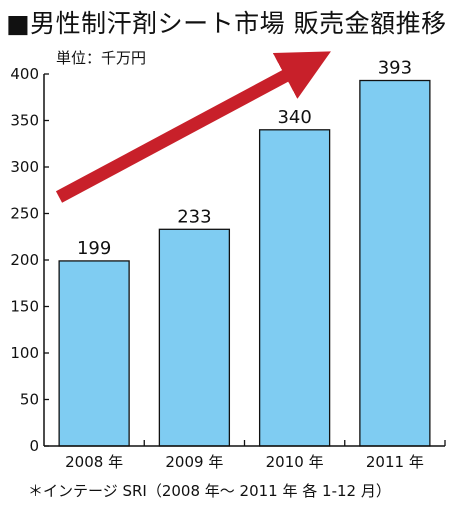  Describe the element at coordinates (24, 214) in the screenshot. I see `y-tick-label: 250` at that location.